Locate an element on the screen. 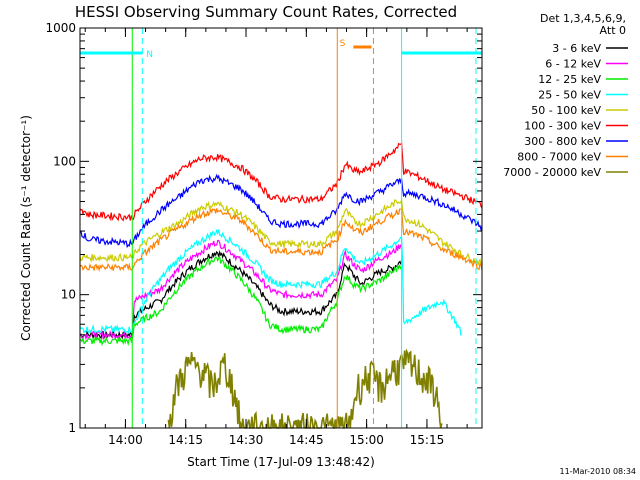  footer-timestamp: 11-Mar-2010 08:34 is located at coordinates (598, 471).